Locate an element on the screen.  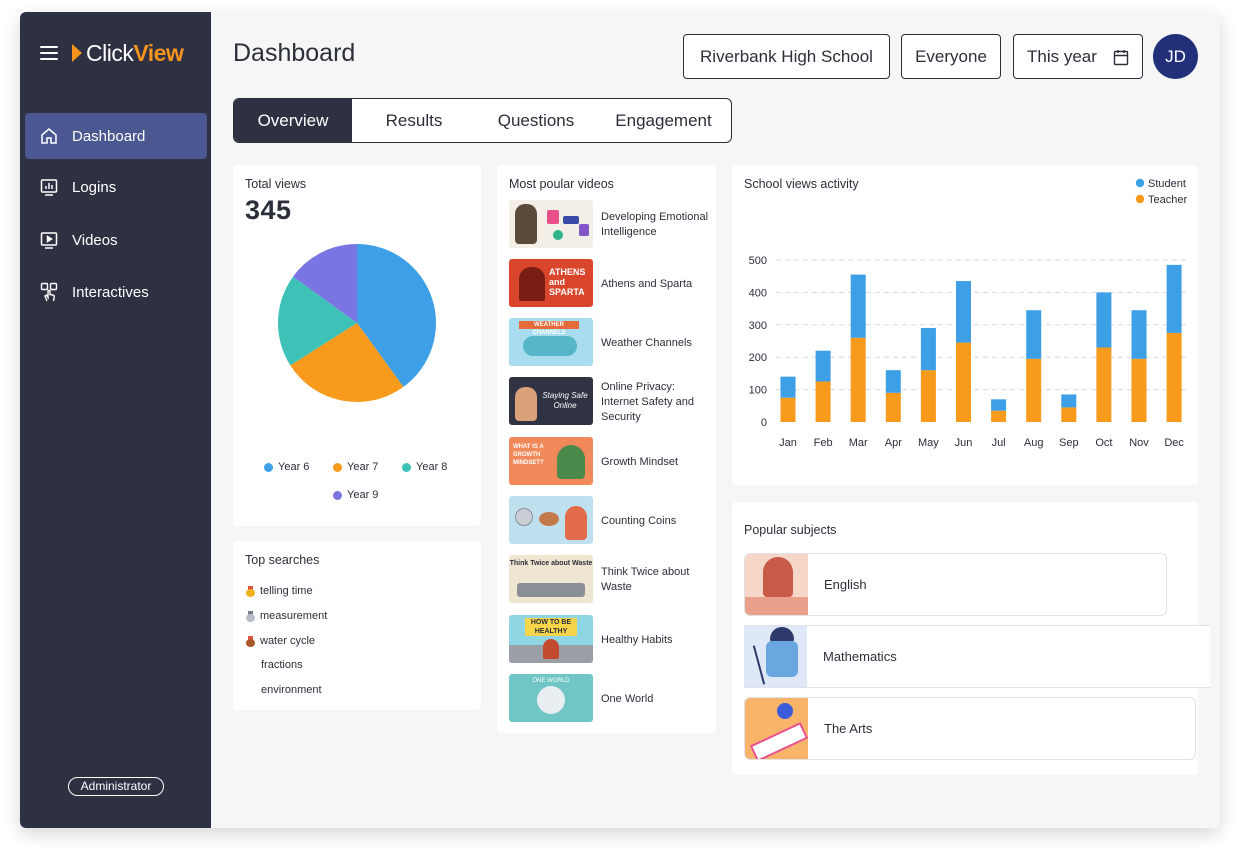
bar-student-aug is located at coordinates (1034, 334).